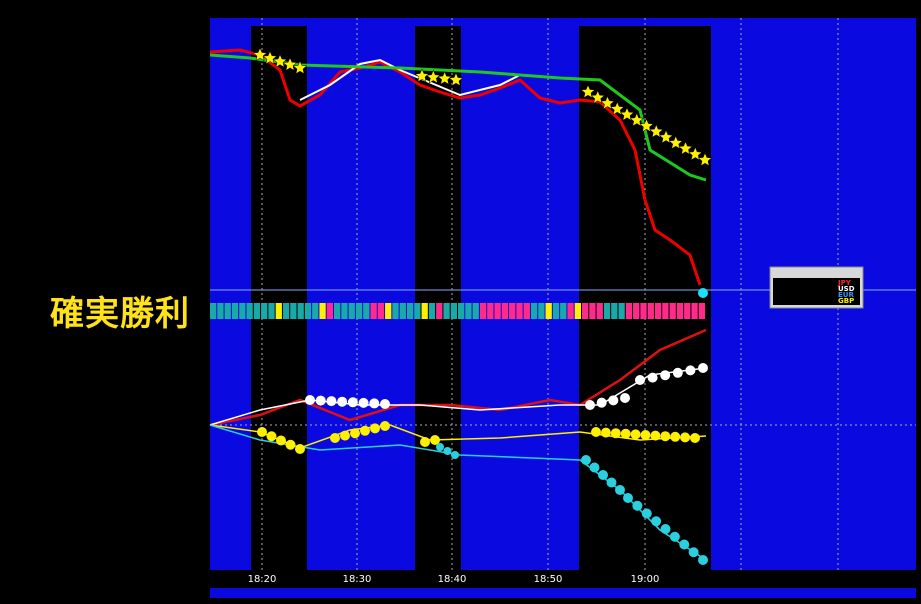 The width and height of the screenshot is (921, 604). I want to click on legend-panel: JPY USD EUR GBP, so click(816, 287).